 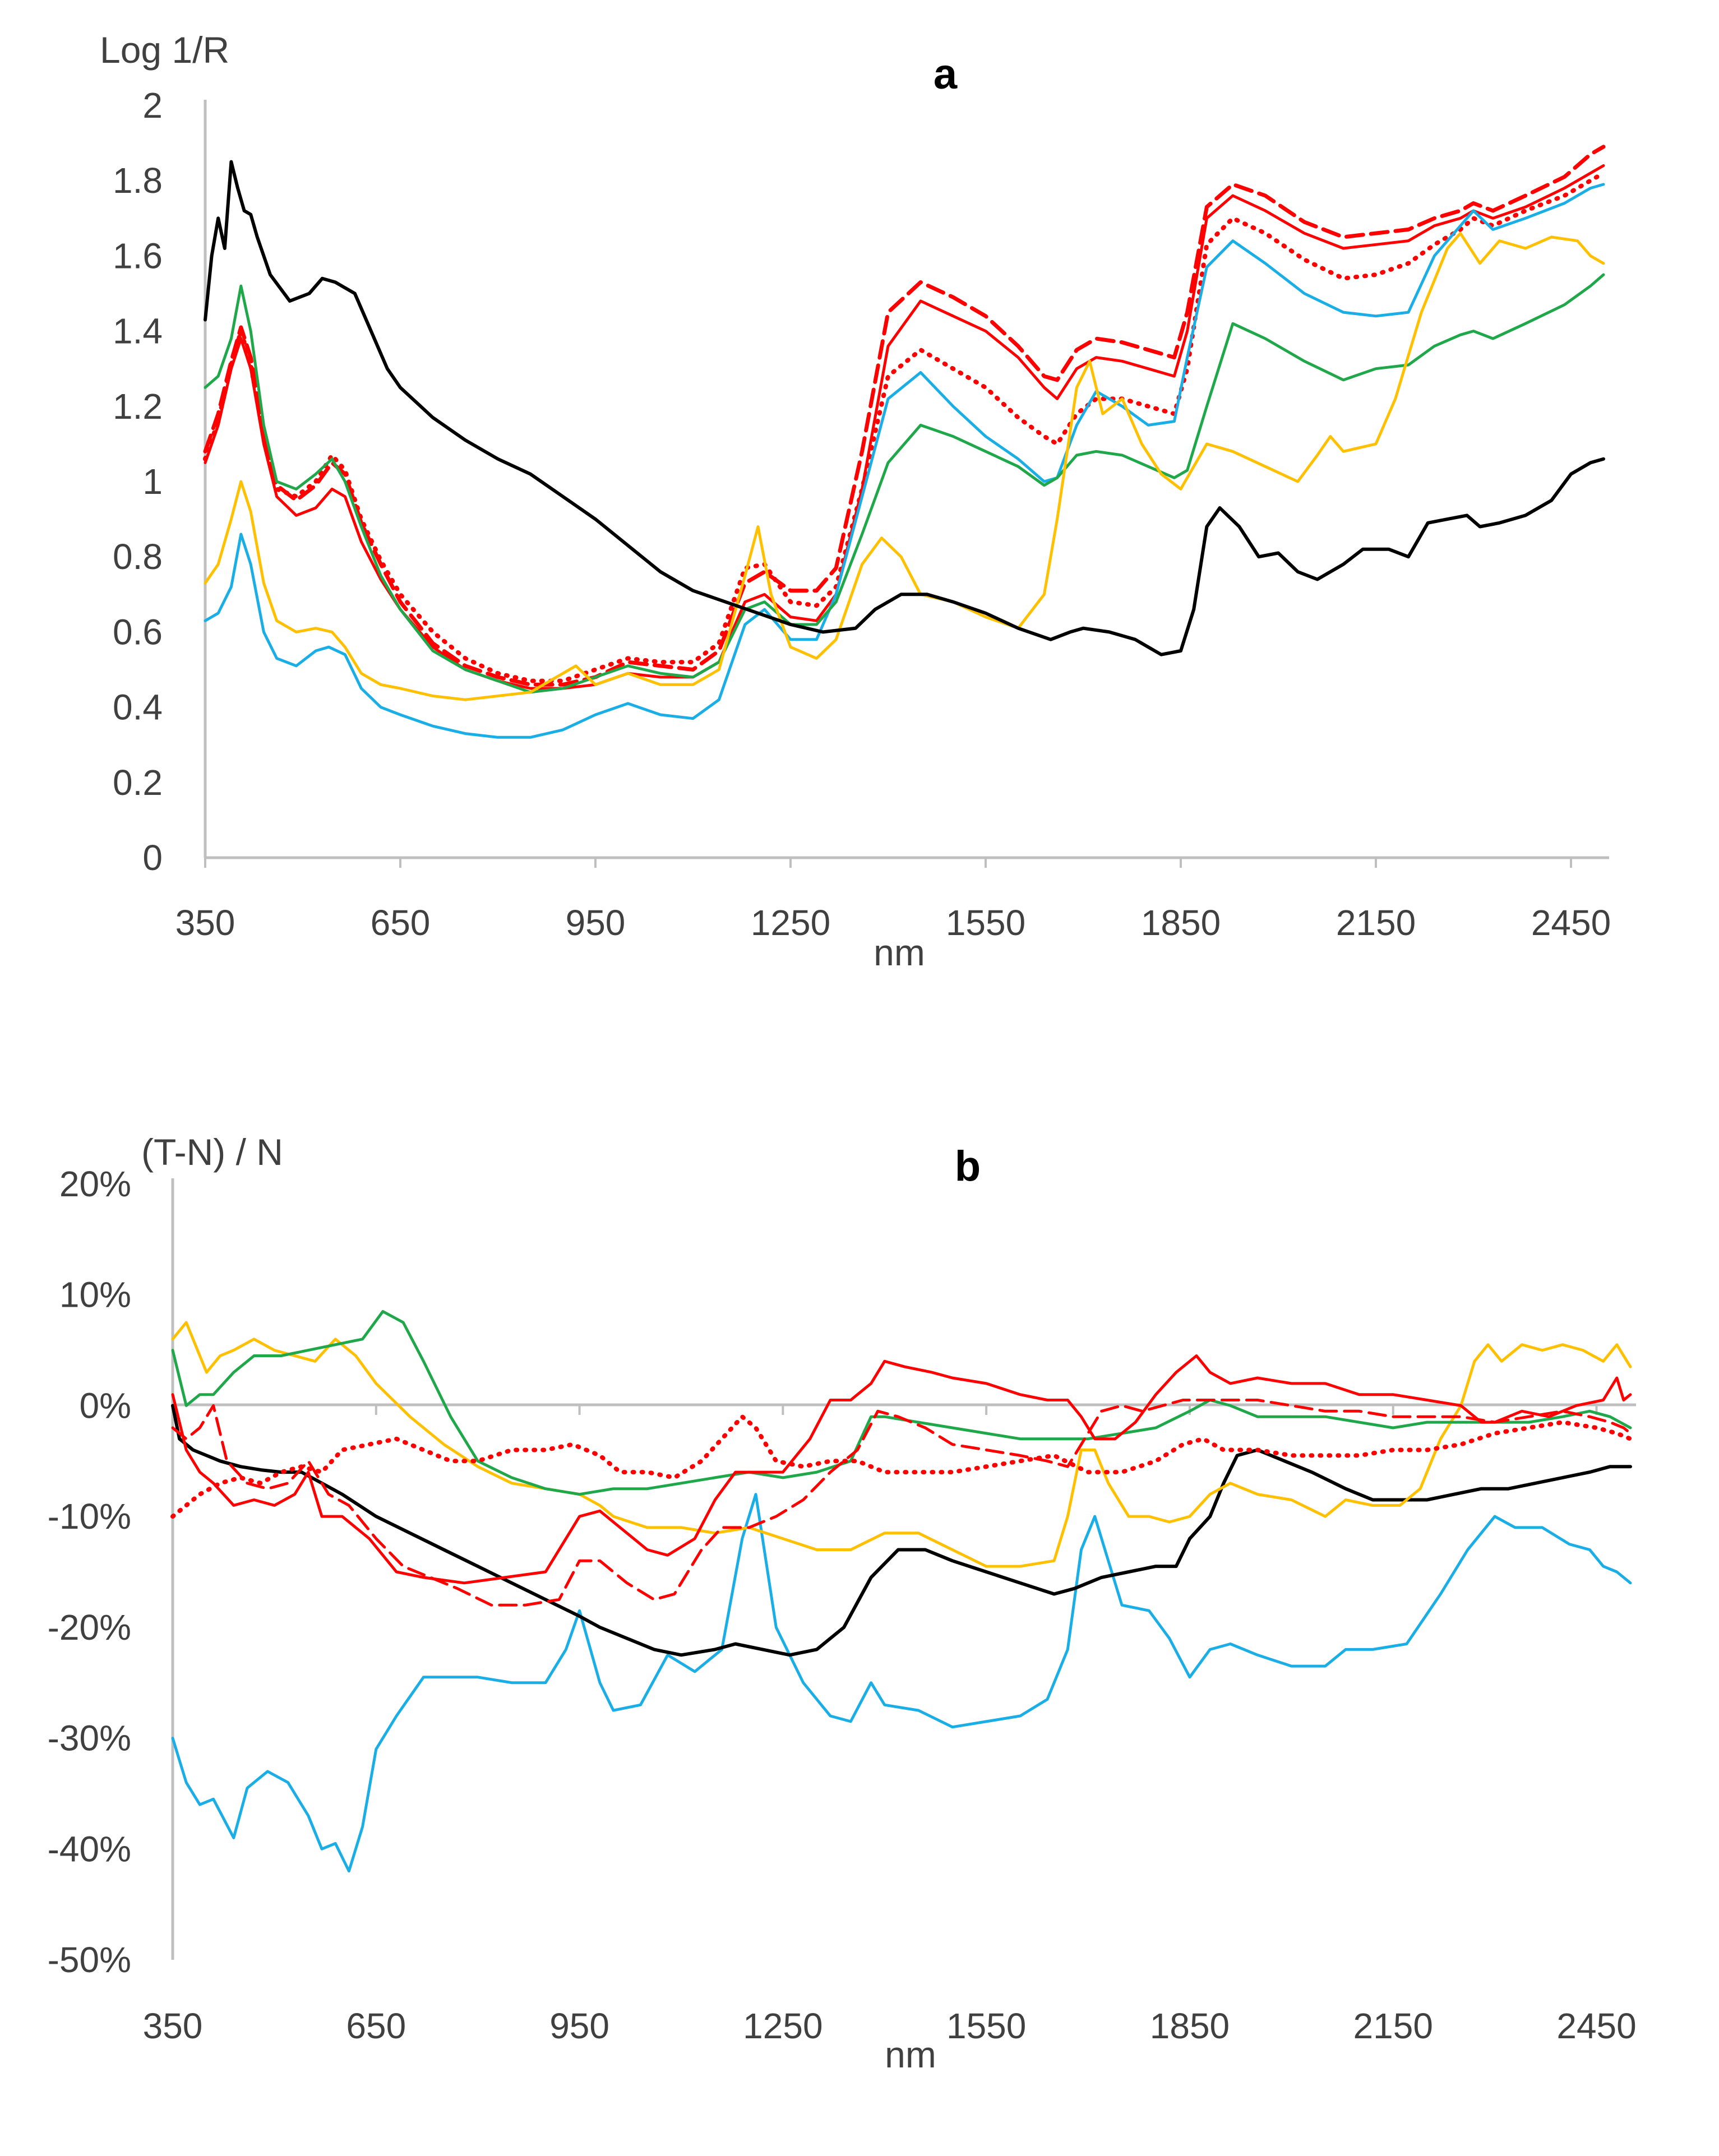 I want to click on chart-b-series-hair-line, so click(x=901, y=1530).